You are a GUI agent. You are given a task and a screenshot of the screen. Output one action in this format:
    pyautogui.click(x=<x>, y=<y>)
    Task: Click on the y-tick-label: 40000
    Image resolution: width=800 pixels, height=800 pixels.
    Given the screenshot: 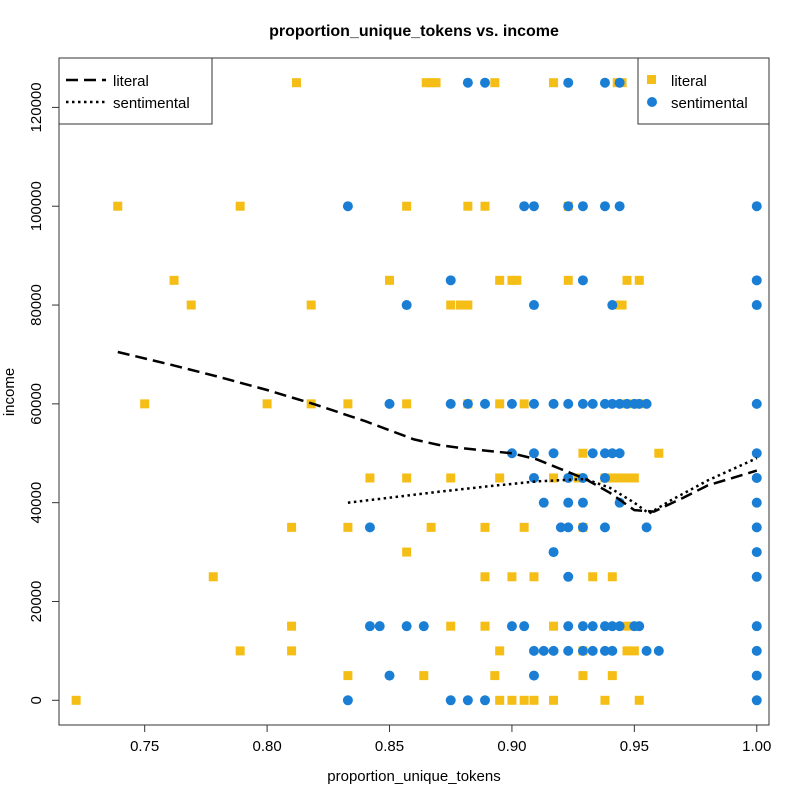 What is the action you would take?
    pyautogui.click(x=36, y=503)
    